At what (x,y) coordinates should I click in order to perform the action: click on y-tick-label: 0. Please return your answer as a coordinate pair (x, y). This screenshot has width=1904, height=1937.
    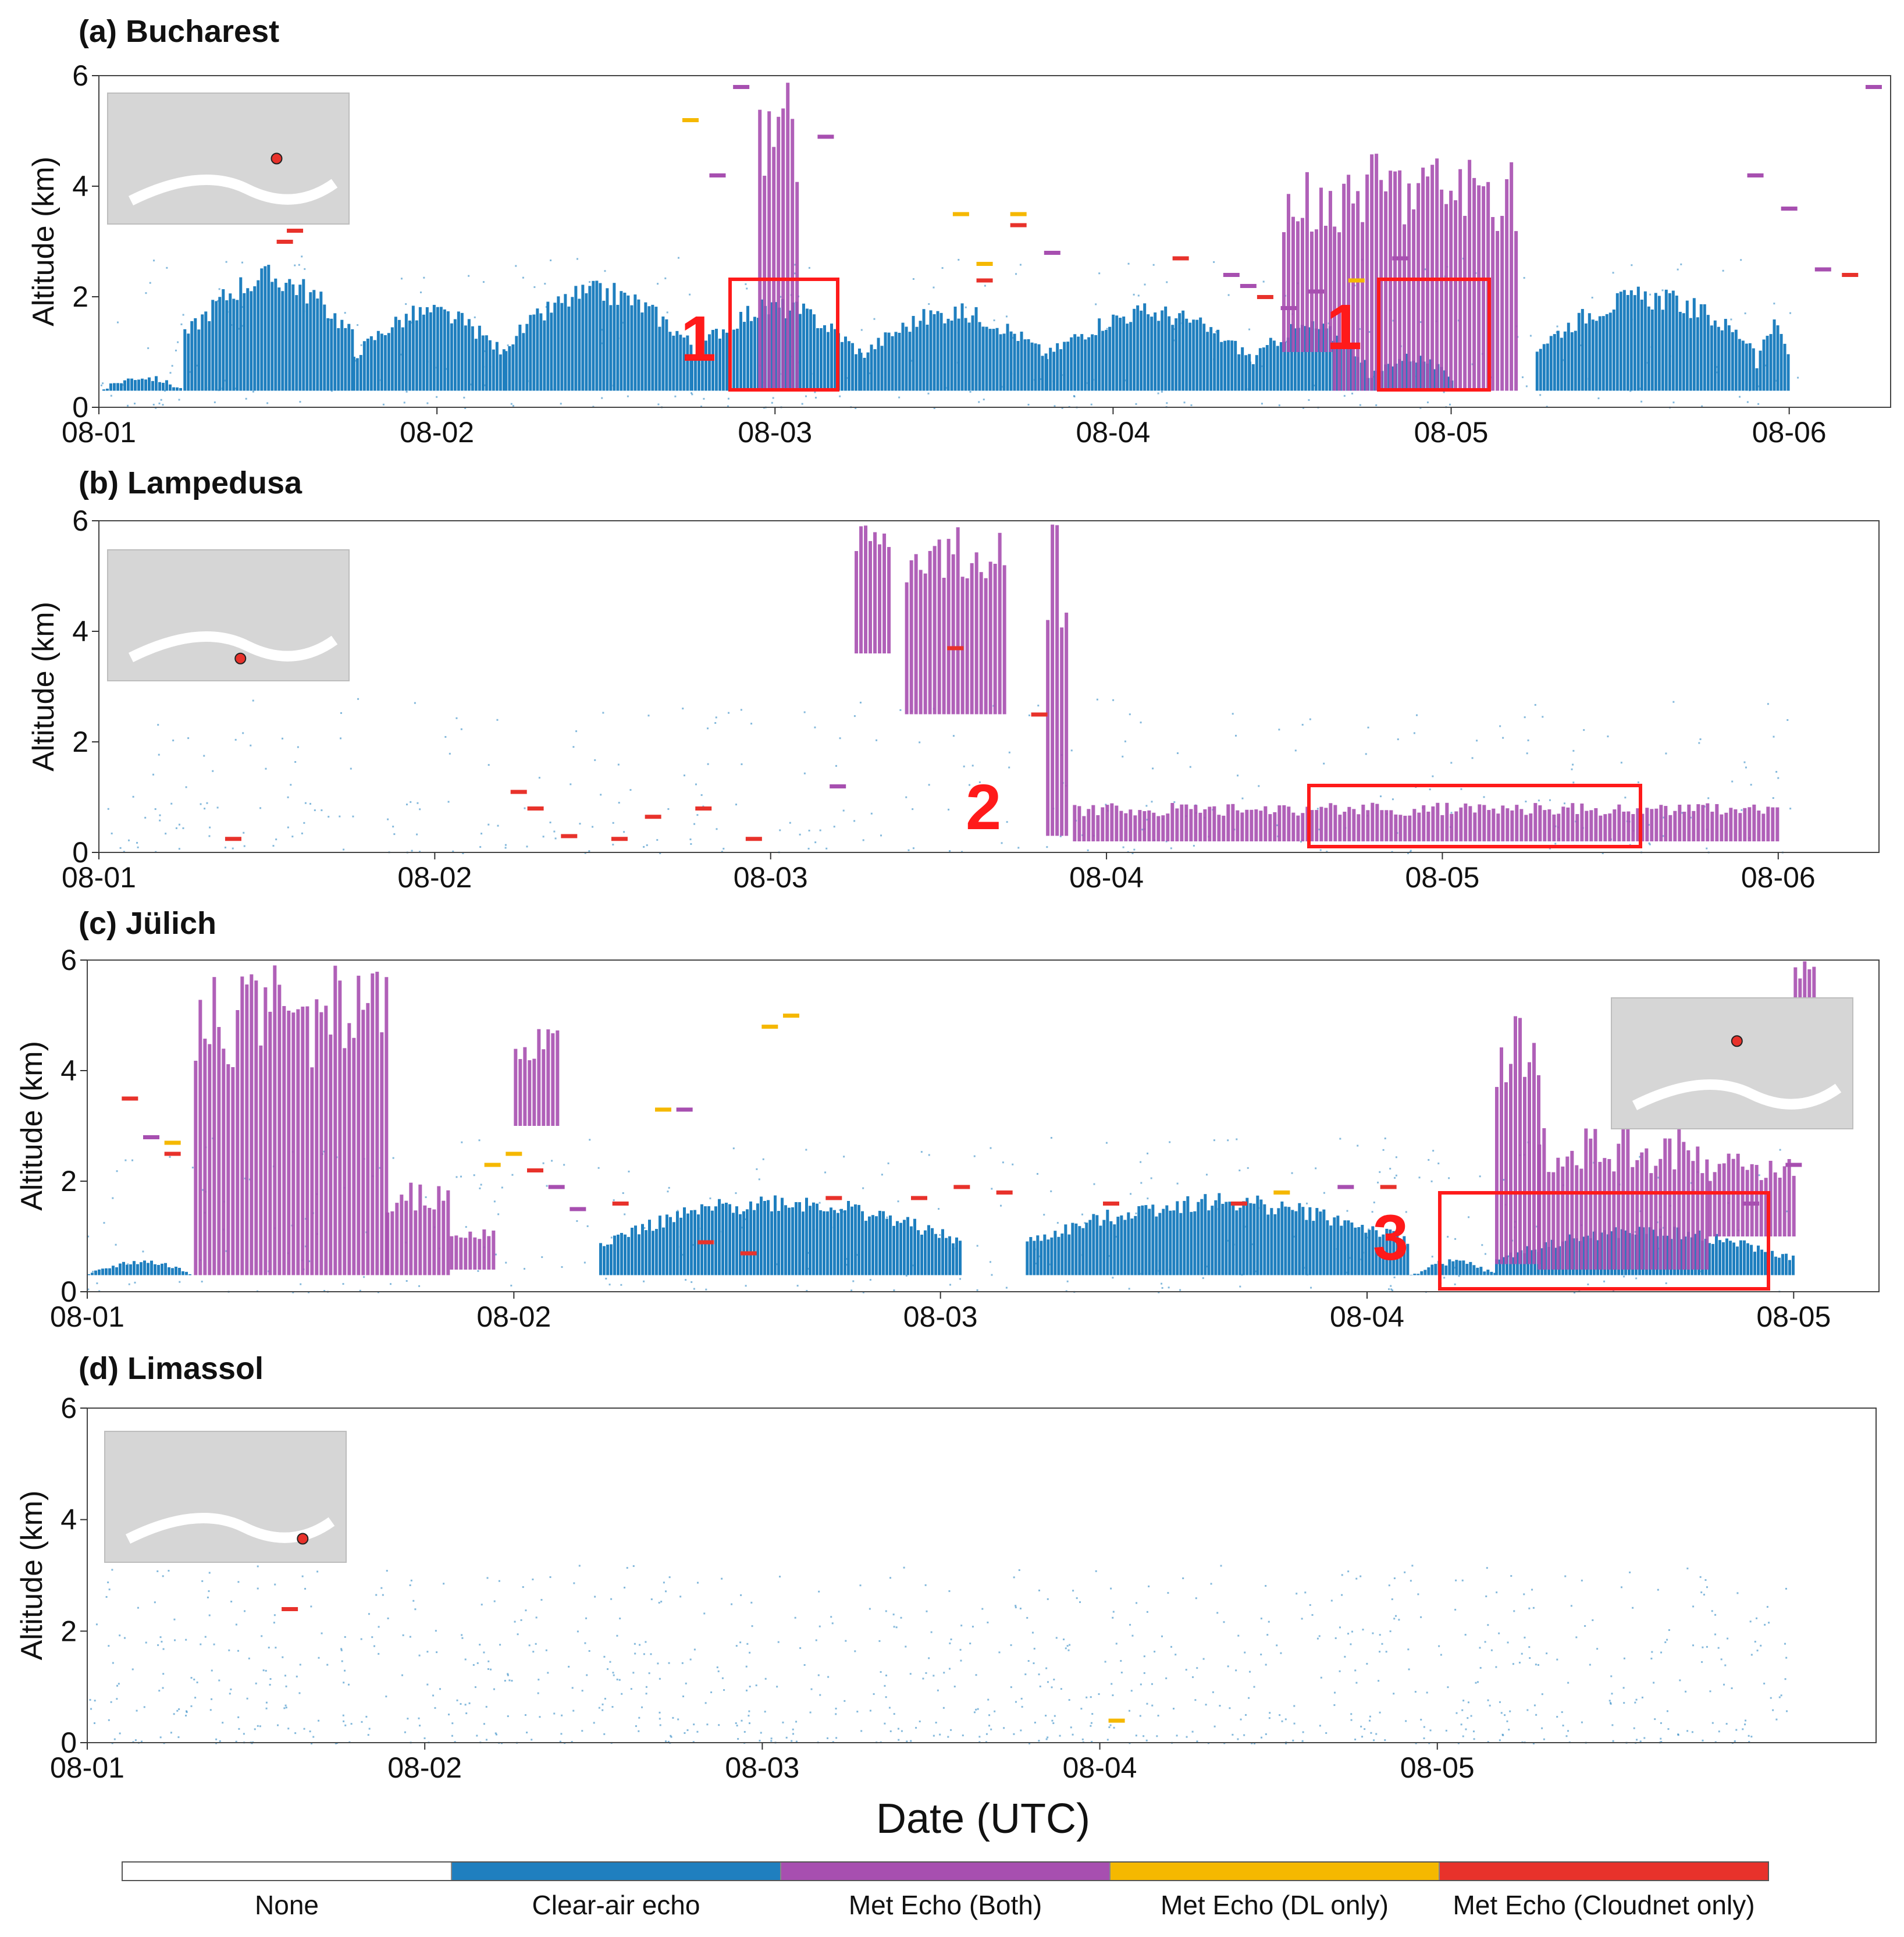
    Looking at the image, I should click on (68, 1291).